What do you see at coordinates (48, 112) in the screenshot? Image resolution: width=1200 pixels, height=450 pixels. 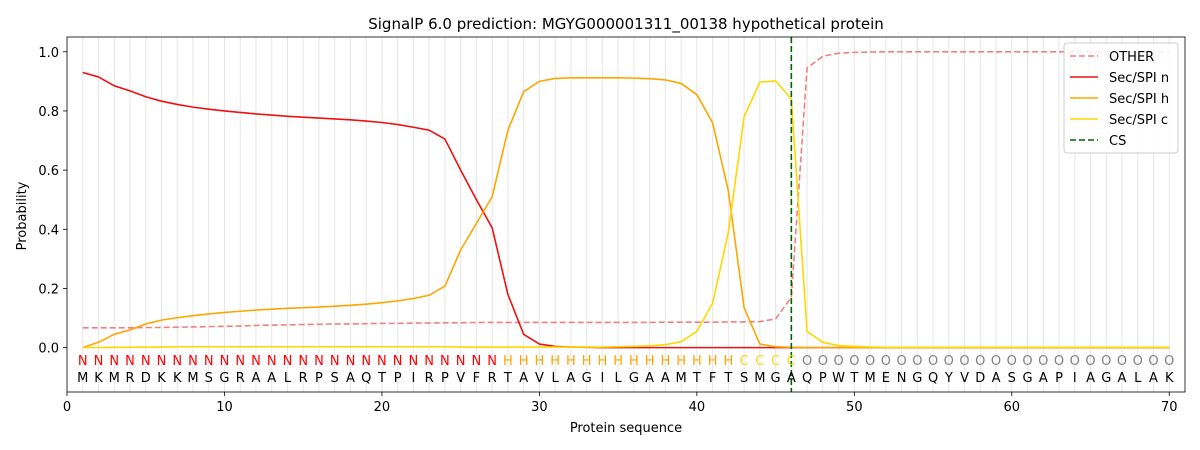 I see `y-tick-label: 0.8` at bounding box center [48, 112].